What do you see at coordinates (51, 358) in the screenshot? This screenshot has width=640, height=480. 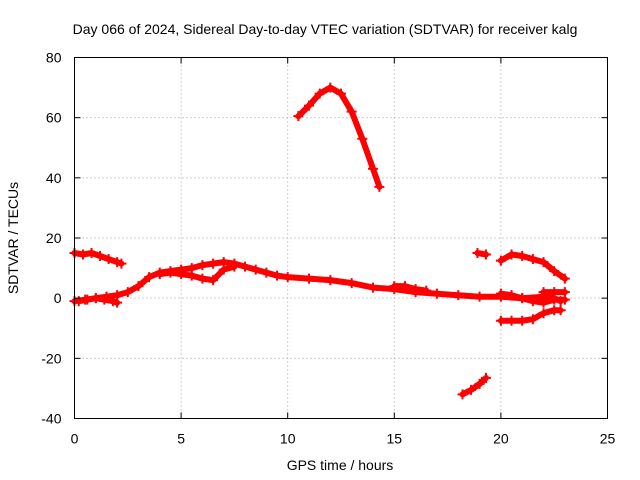 I see `y-tick-label: -20` at bounding box center [51, 358].